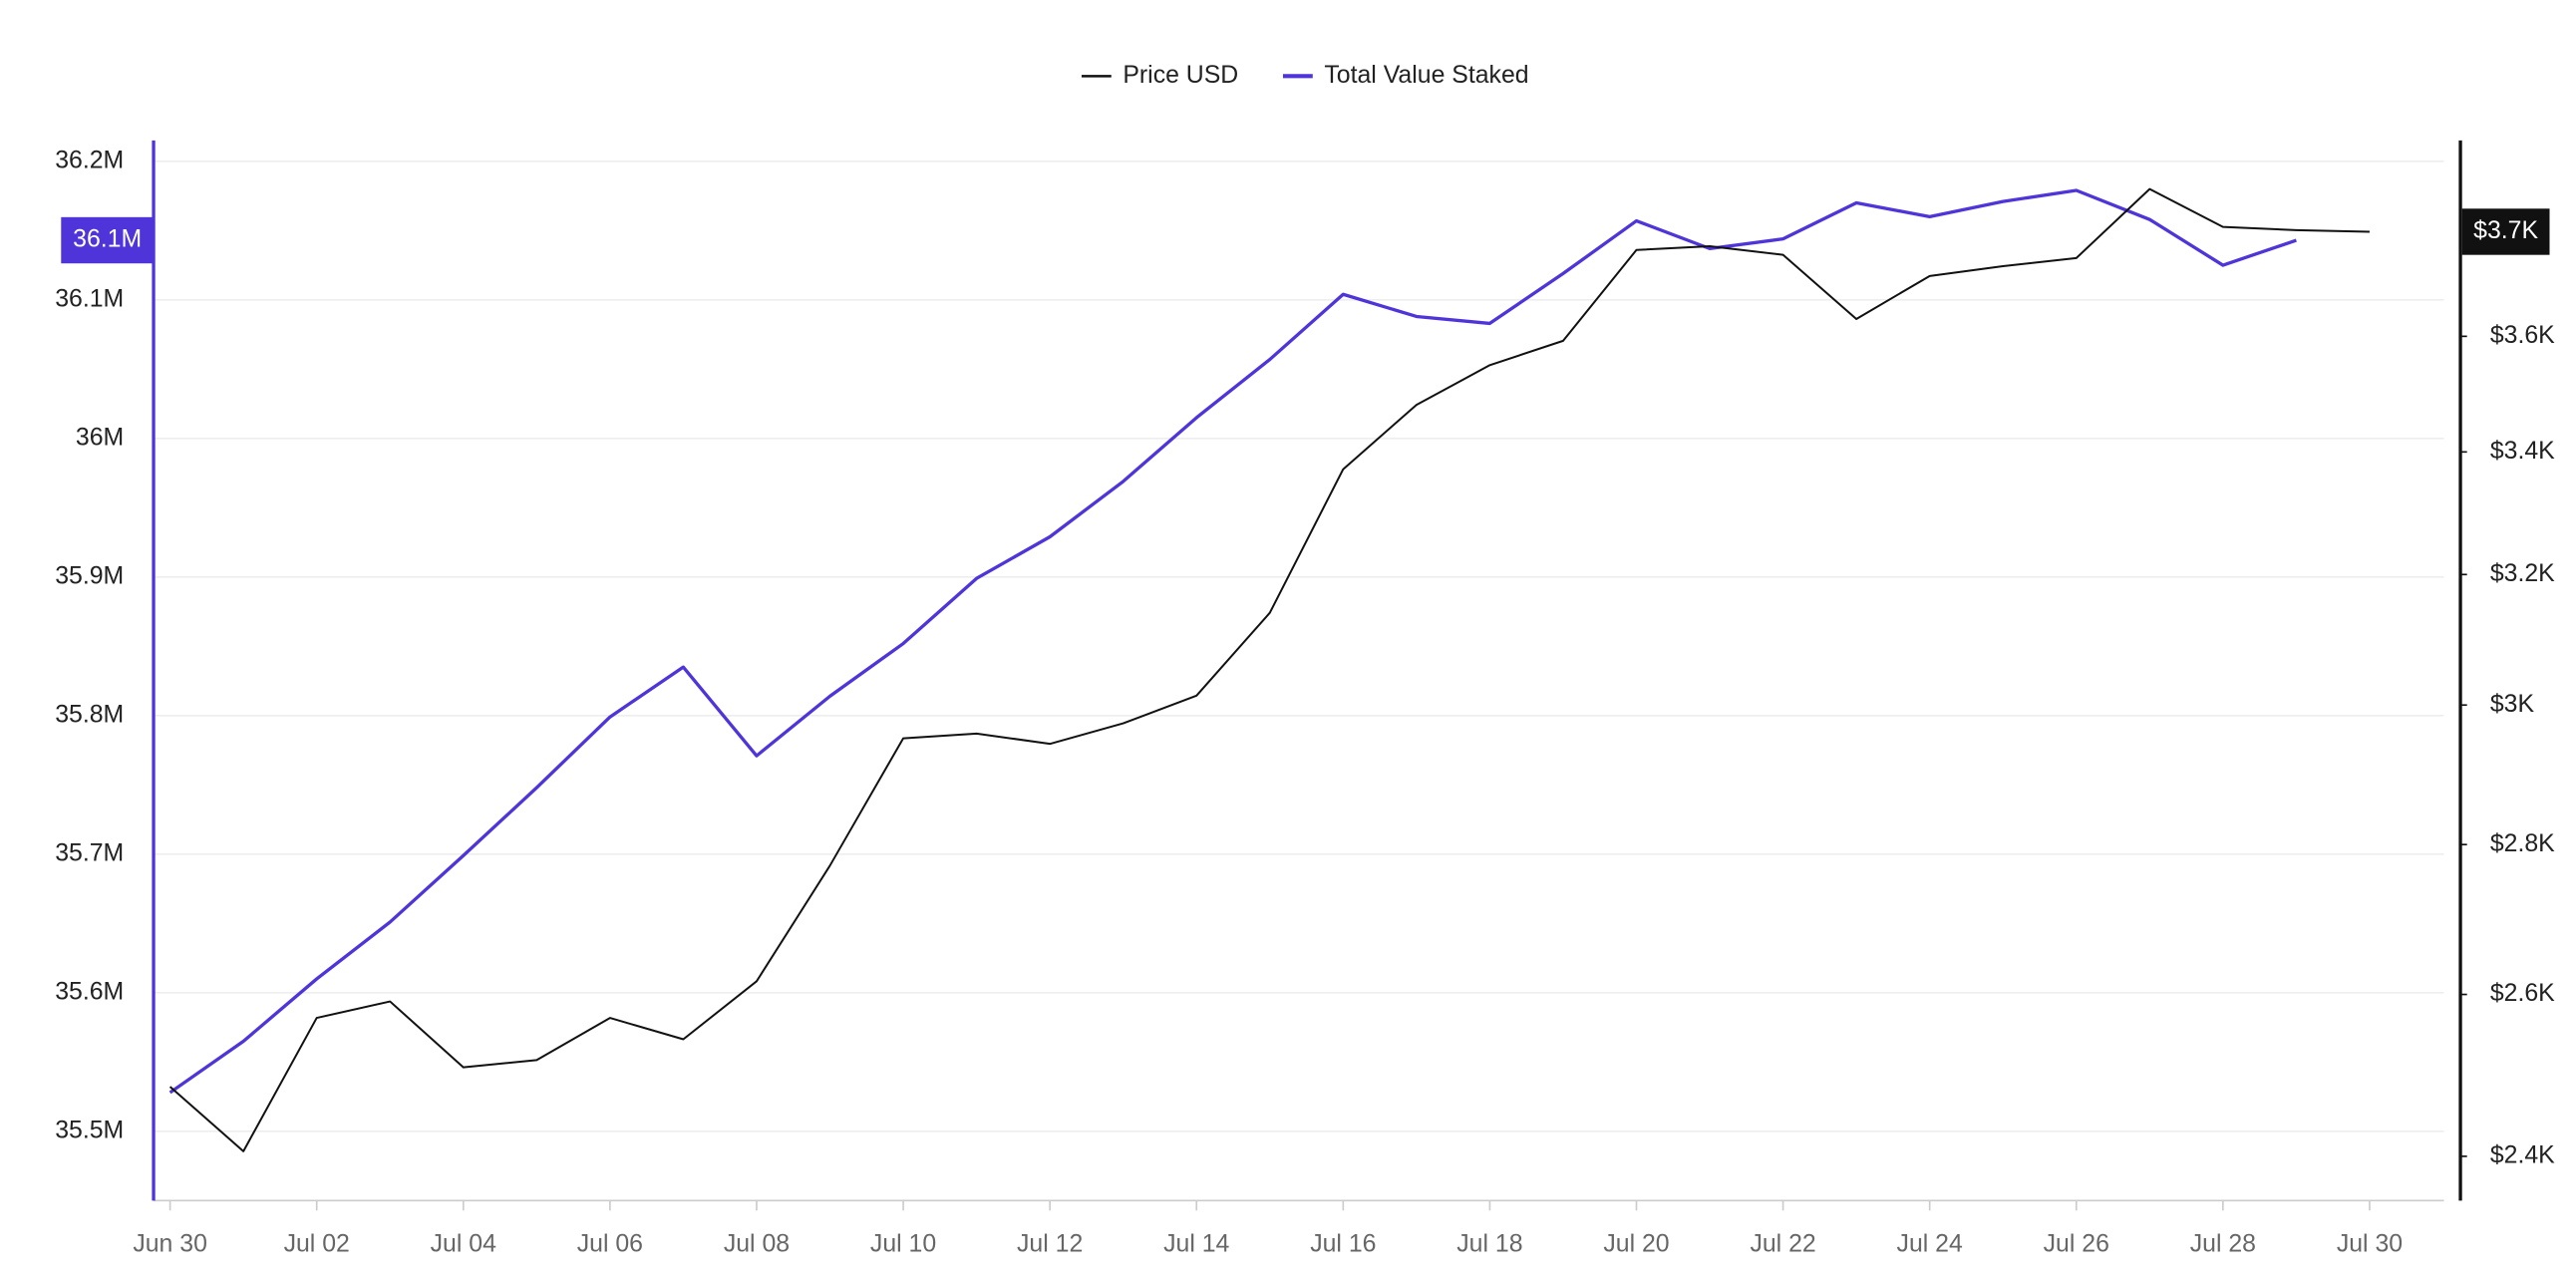 The image size is (2576, 1285). What do you see at coordinates (2522, 994) in the screenshot?
I see `y2-tick-label: $2.6K` at bounding box center [2522, 994].